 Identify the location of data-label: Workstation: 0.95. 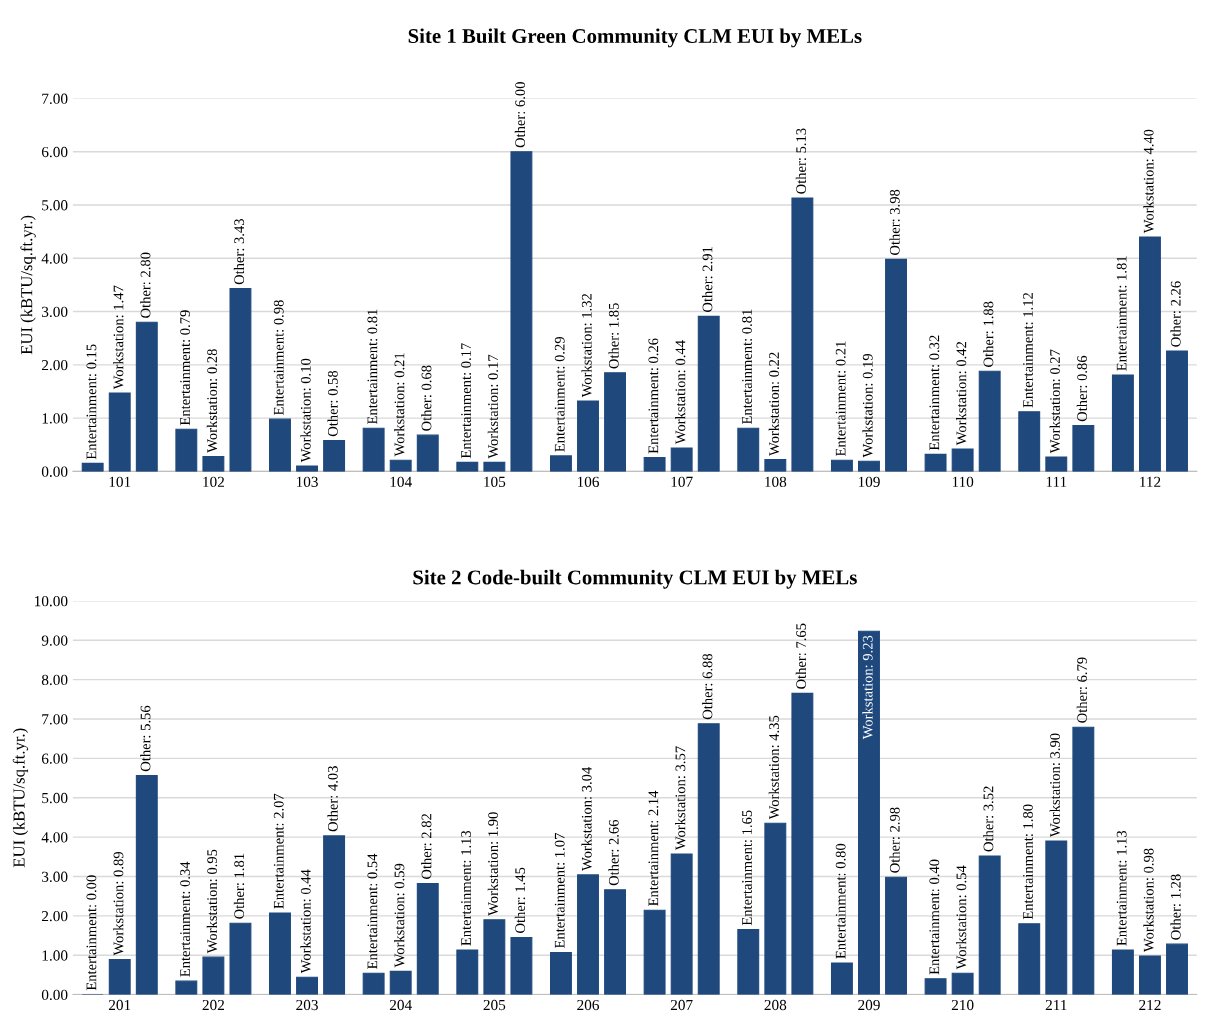
(212, 901).